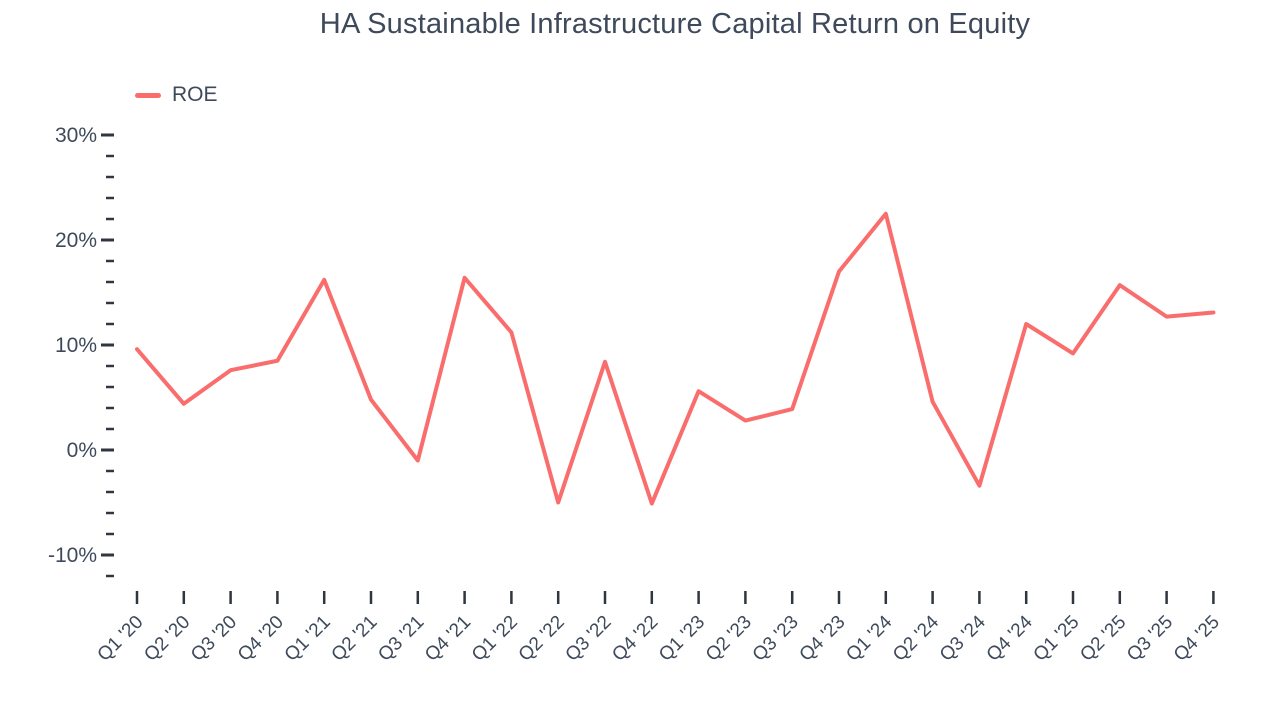  Describe the element at coordinates (355, 639) in the screenshot. I see `x-axis-tick-label: Q2 '21` at that location.